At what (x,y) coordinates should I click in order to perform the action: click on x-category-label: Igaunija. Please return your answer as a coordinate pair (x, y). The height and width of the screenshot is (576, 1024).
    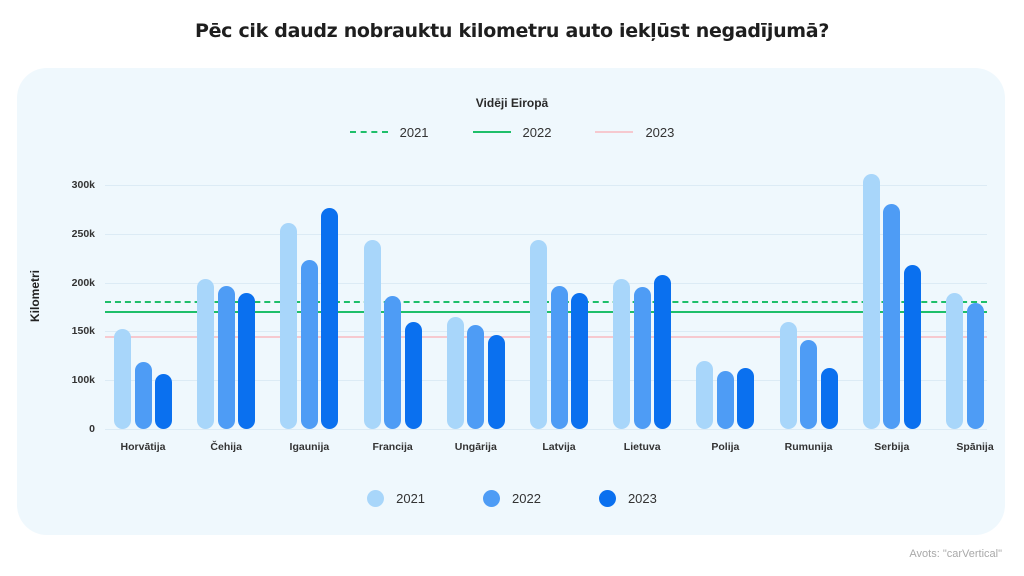
    Looking at the image, I should click on (309, 447).